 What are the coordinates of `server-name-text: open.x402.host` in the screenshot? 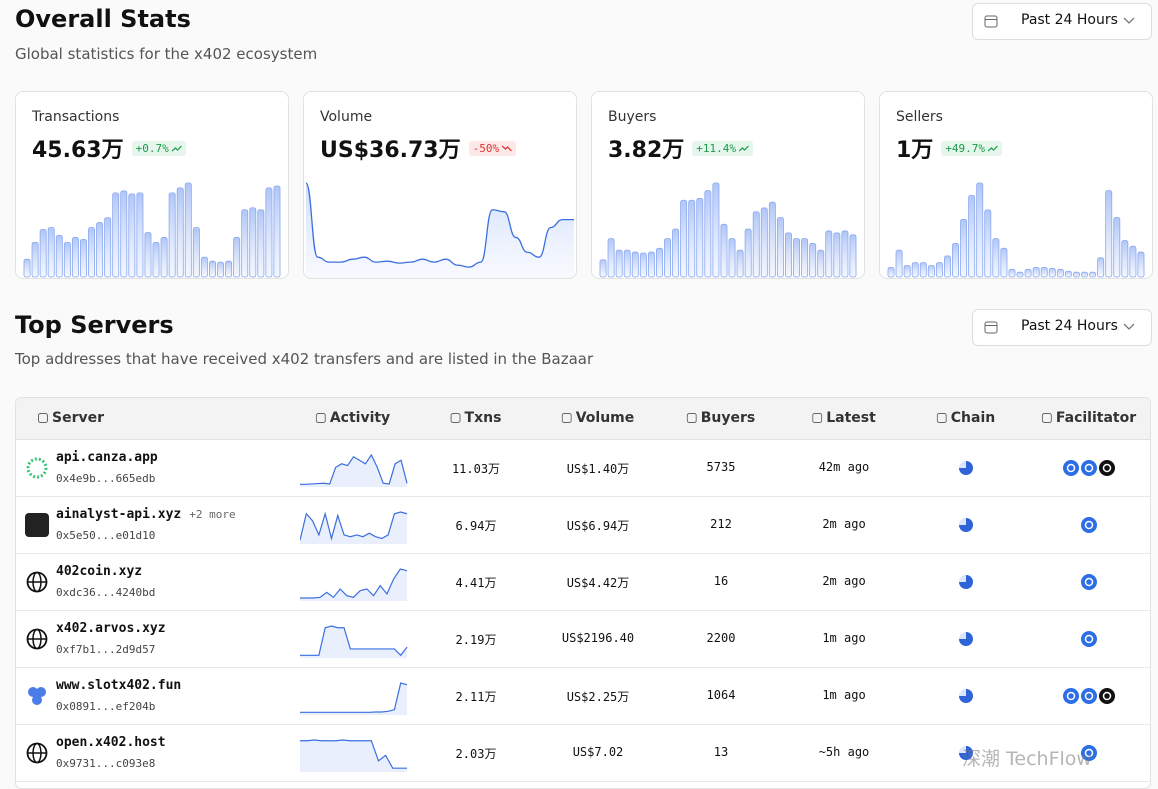 It's located at (111, 742).